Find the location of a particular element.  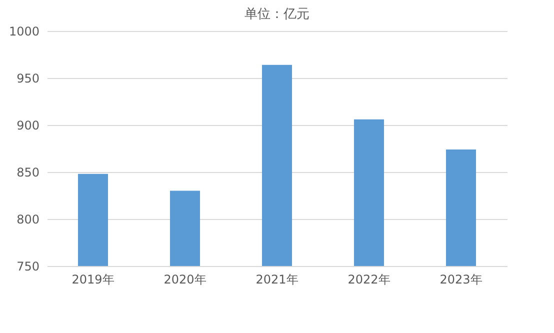

y-tick-label: 800 is located at coordinates (28, 219).